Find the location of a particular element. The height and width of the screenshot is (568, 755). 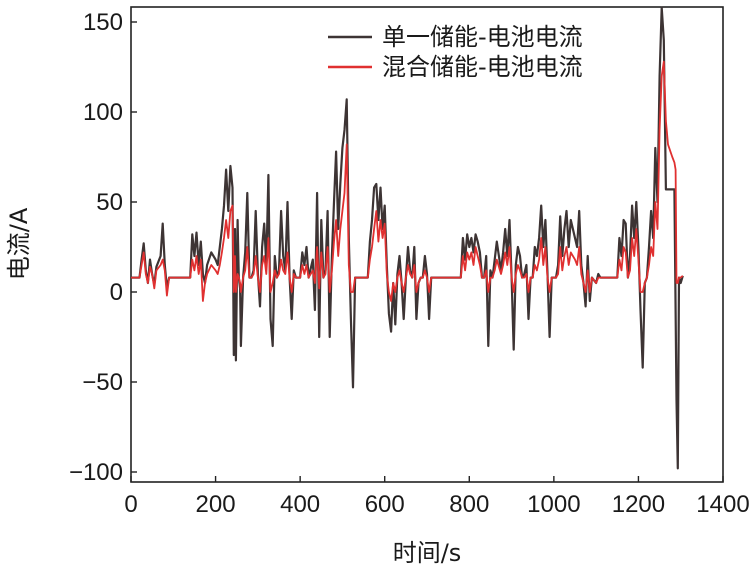

x-tick-label: 0 is located at coordinates (130, 504).